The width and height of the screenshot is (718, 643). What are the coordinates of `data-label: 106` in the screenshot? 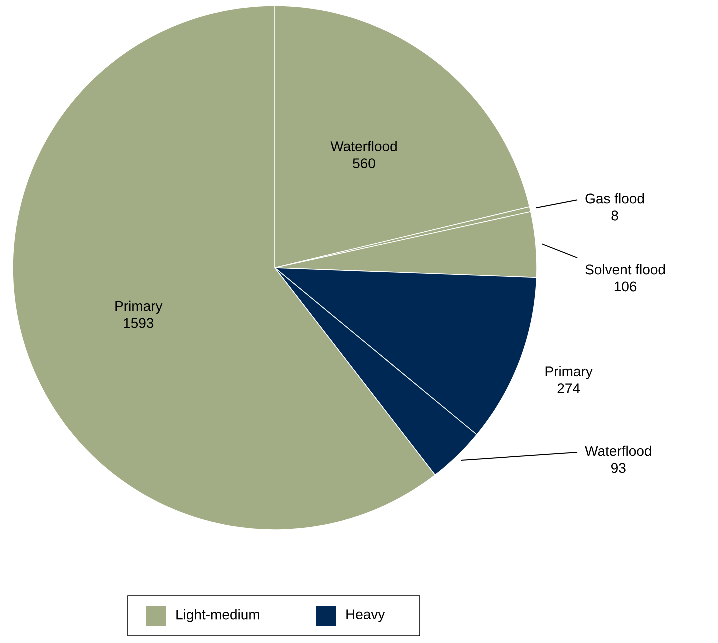 It's located at (625, 287).